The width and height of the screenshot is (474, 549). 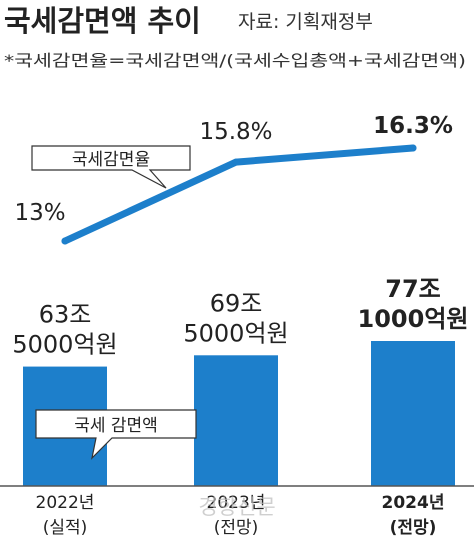 I want to click on x-tick-note-1: (전망), so click(x=236, y=528).